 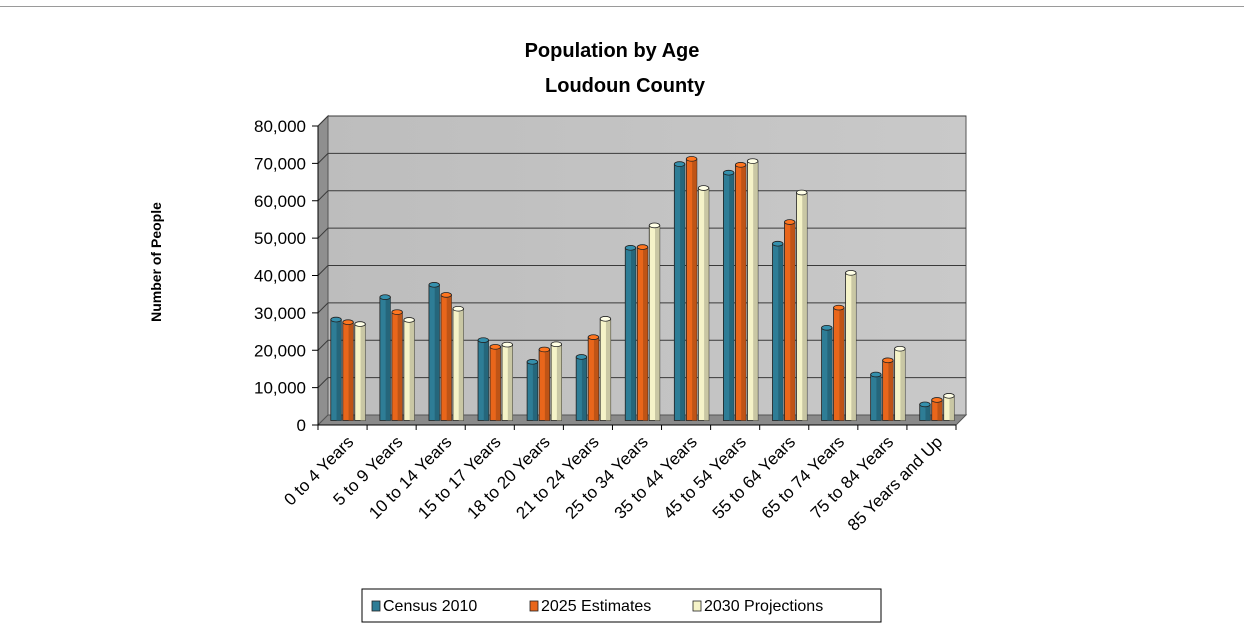 What do you see at coordinates (596, 606) in the screenshot?
I see `legend-label: 2025 Estimates` at bounding box center [596, 606].